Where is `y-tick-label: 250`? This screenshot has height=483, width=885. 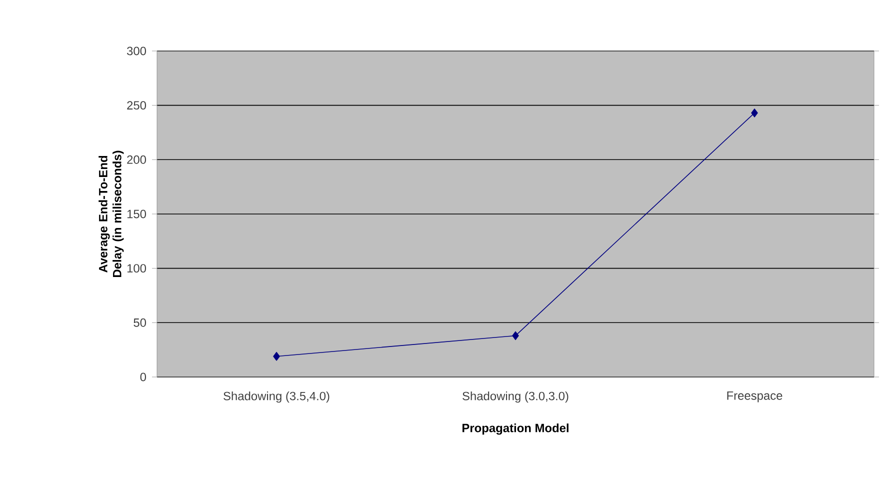
y-tick-label: 250 is located at coordinates (136, 105).